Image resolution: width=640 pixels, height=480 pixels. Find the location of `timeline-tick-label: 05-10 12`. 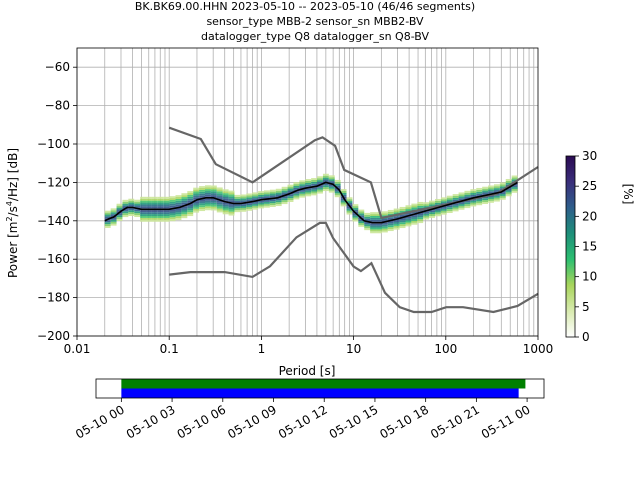

timeline-tick-label: 05-10 12 is located at coordinates (303, 421).